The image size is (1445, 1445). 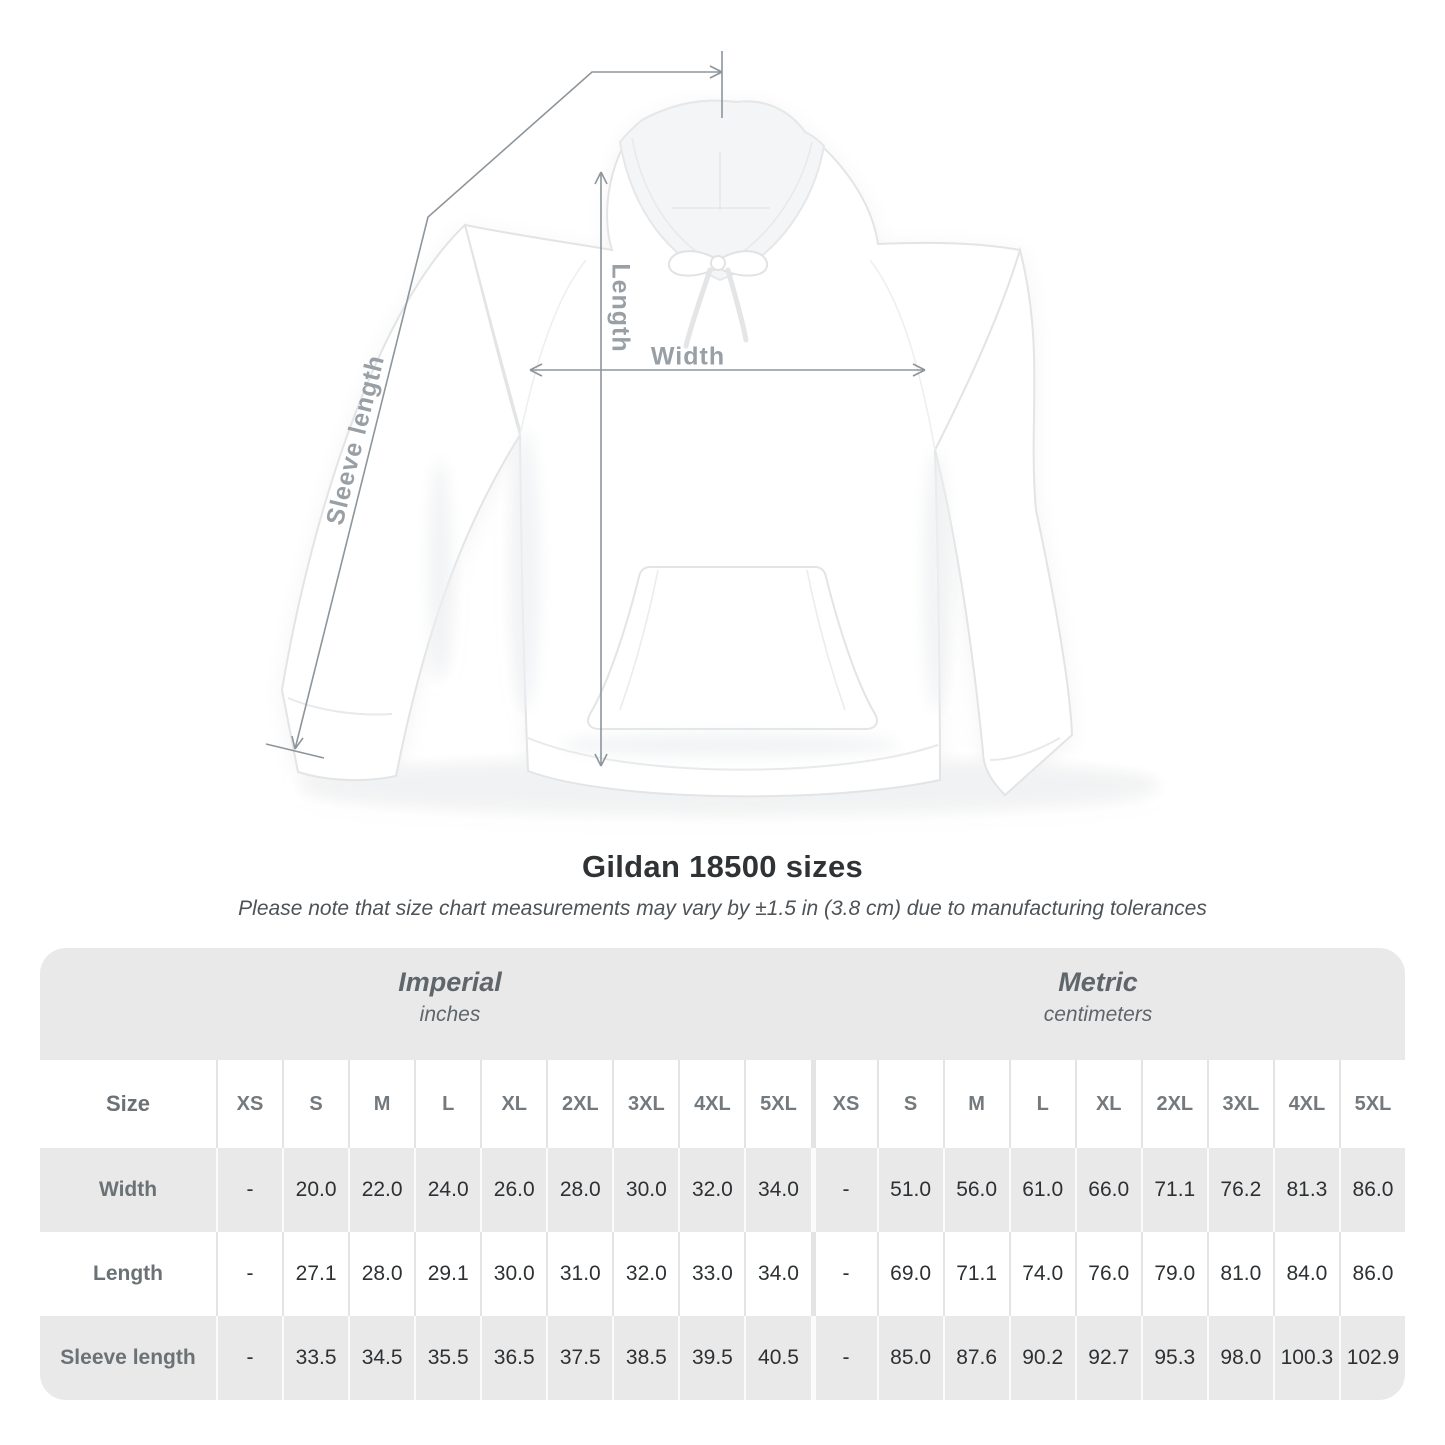 I want to click on left-sleeve, so click(x=401, y=502).